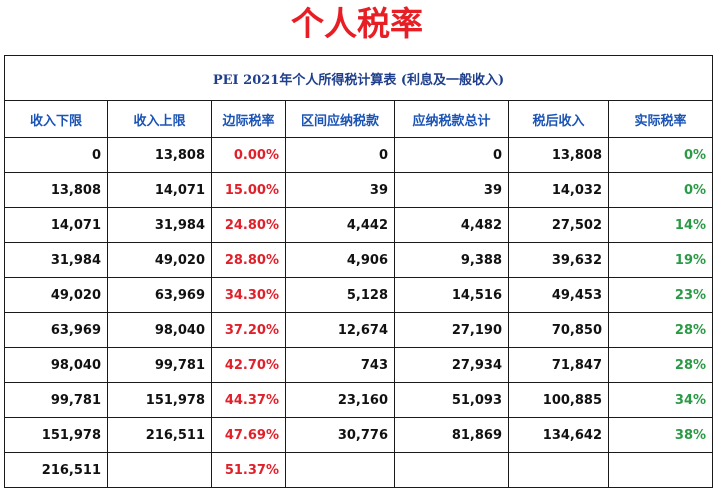 The height and width of the screenshot is (500, 714). What do you see at coordinates (159, 330) in the screenshot?
I see `income-upper-cell: 98,040` at bounding box center [159, 330].